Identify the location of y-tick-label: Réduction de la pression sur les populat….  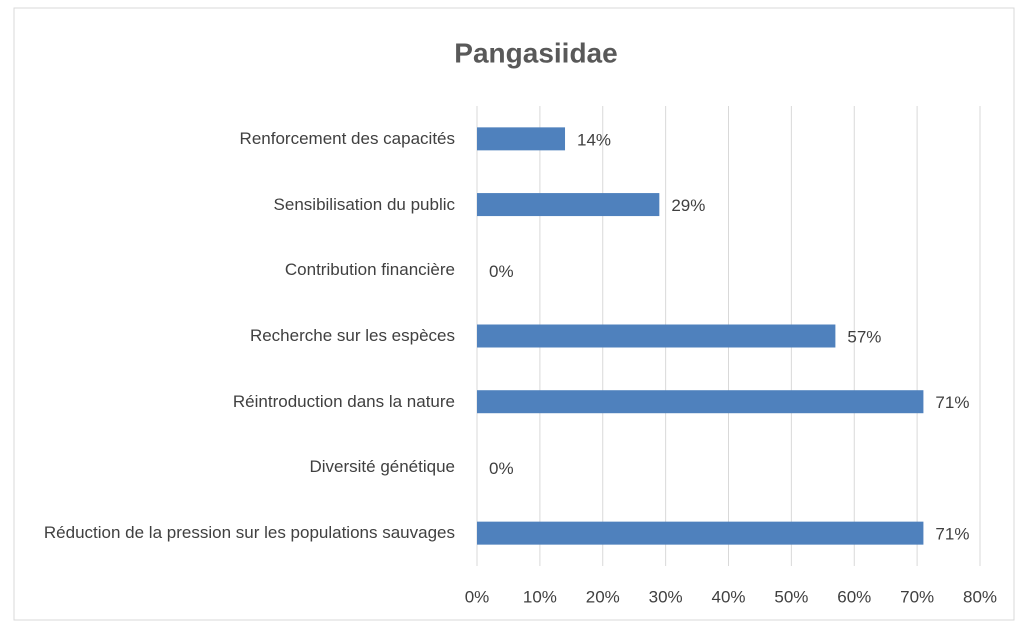
(249, 533).